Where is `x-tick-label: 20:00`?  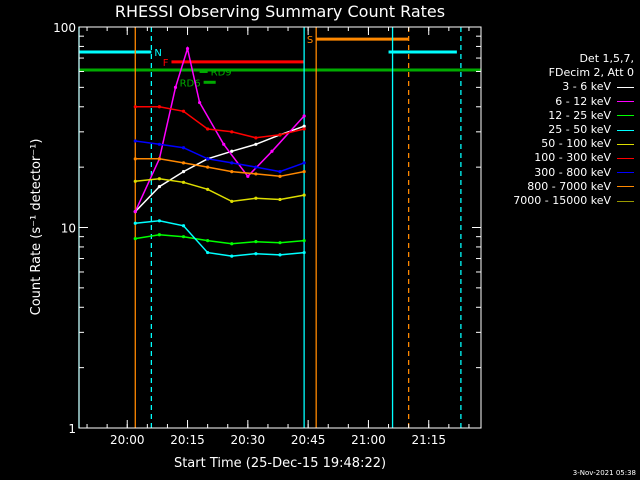 x-tick-label: 20:00 is located at coordinates (127, 440).